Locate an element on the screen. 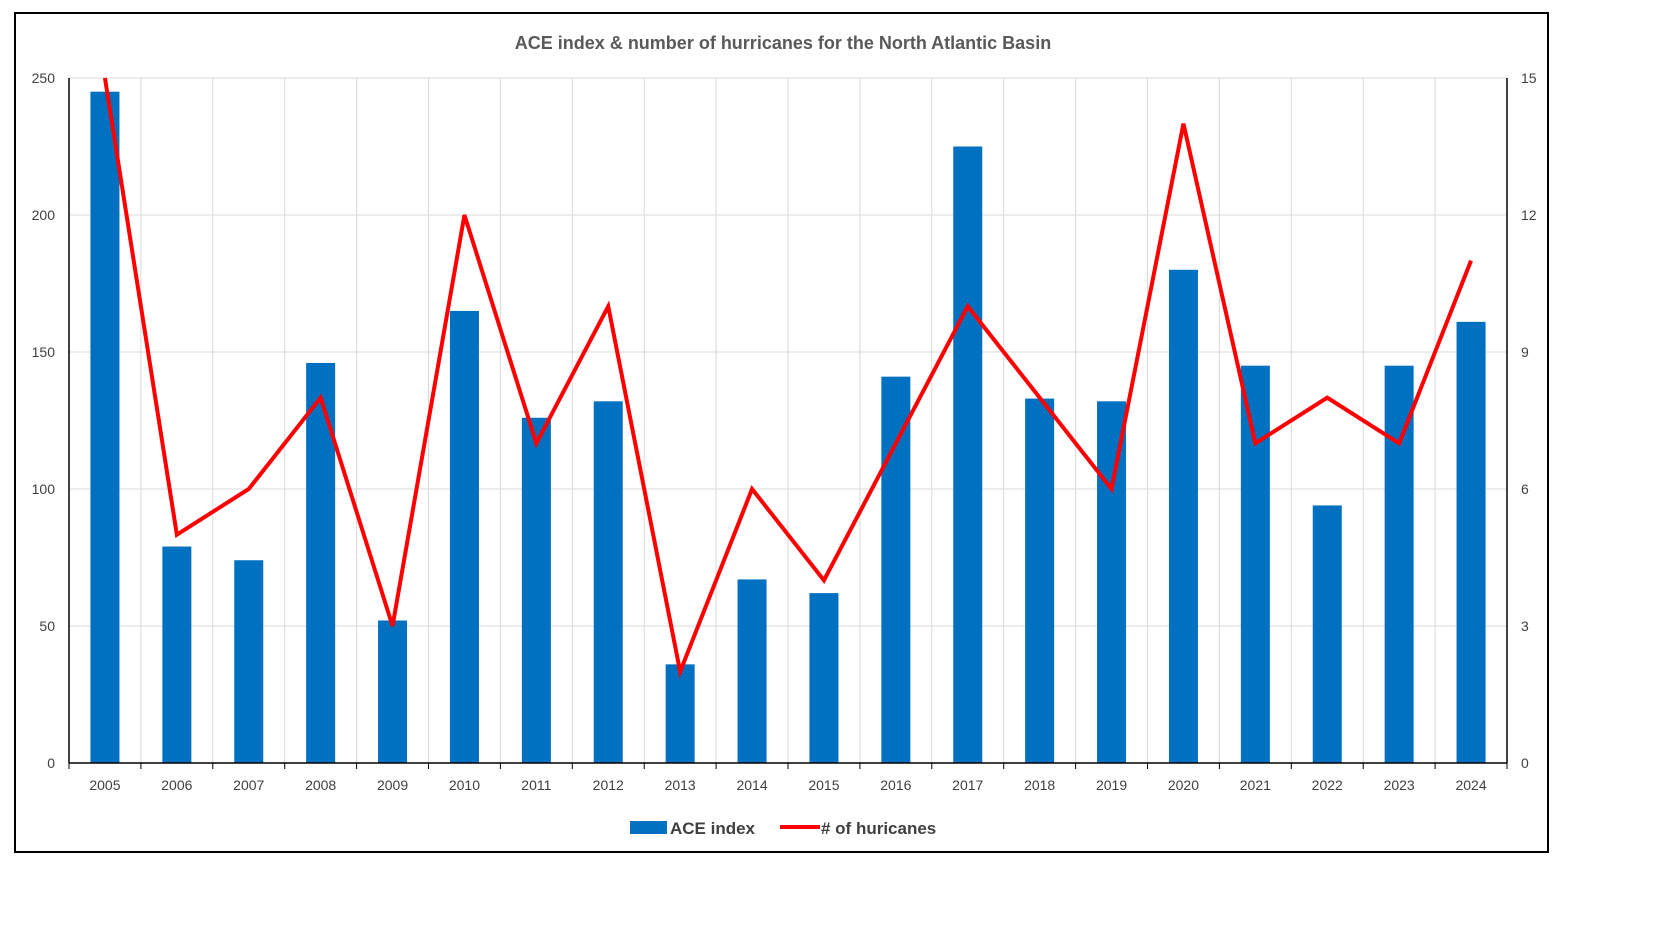  x-tick-label: 2021 is located at coordinates (1255, 785).